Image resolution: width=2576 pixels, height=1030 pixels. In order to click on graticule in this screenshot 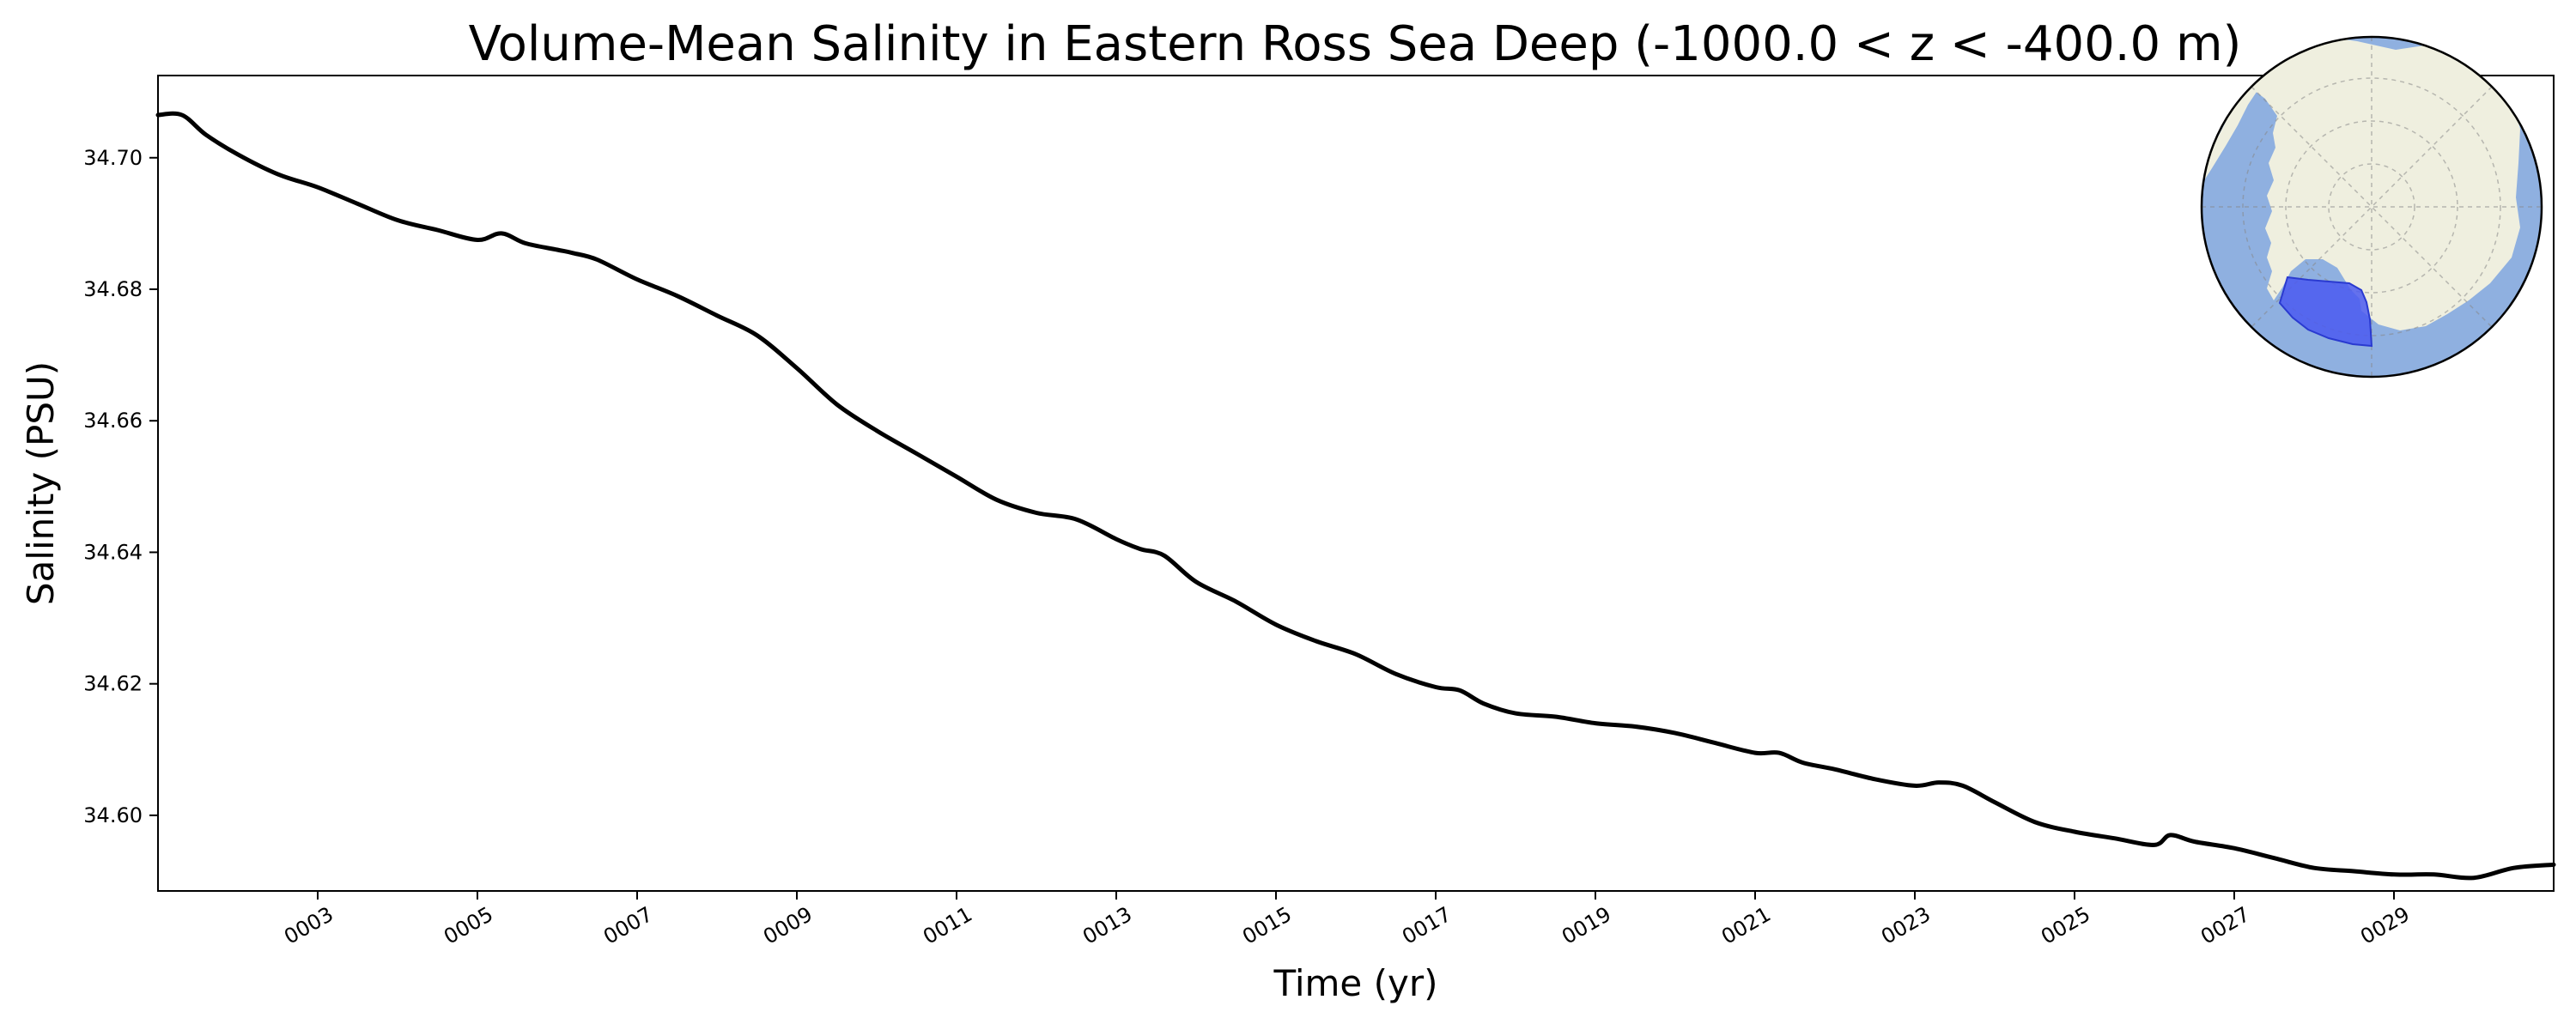, I will do `click(2372, 207)`.